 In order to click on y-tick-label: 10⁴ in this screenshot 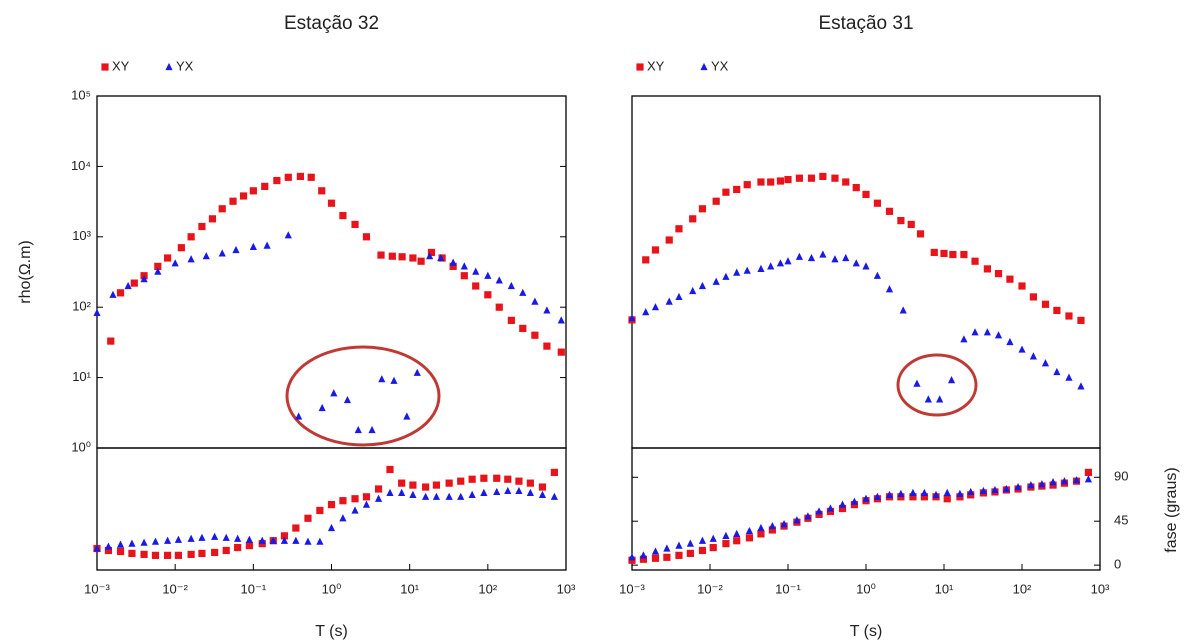, I will do `click(81, 165)`.